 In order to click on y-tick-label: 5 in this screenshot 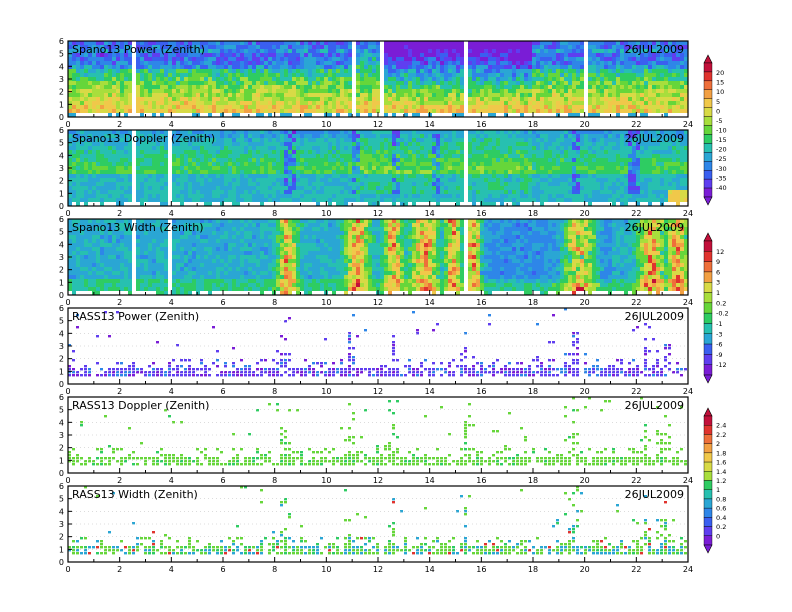, I will do `click(61, 232)`.